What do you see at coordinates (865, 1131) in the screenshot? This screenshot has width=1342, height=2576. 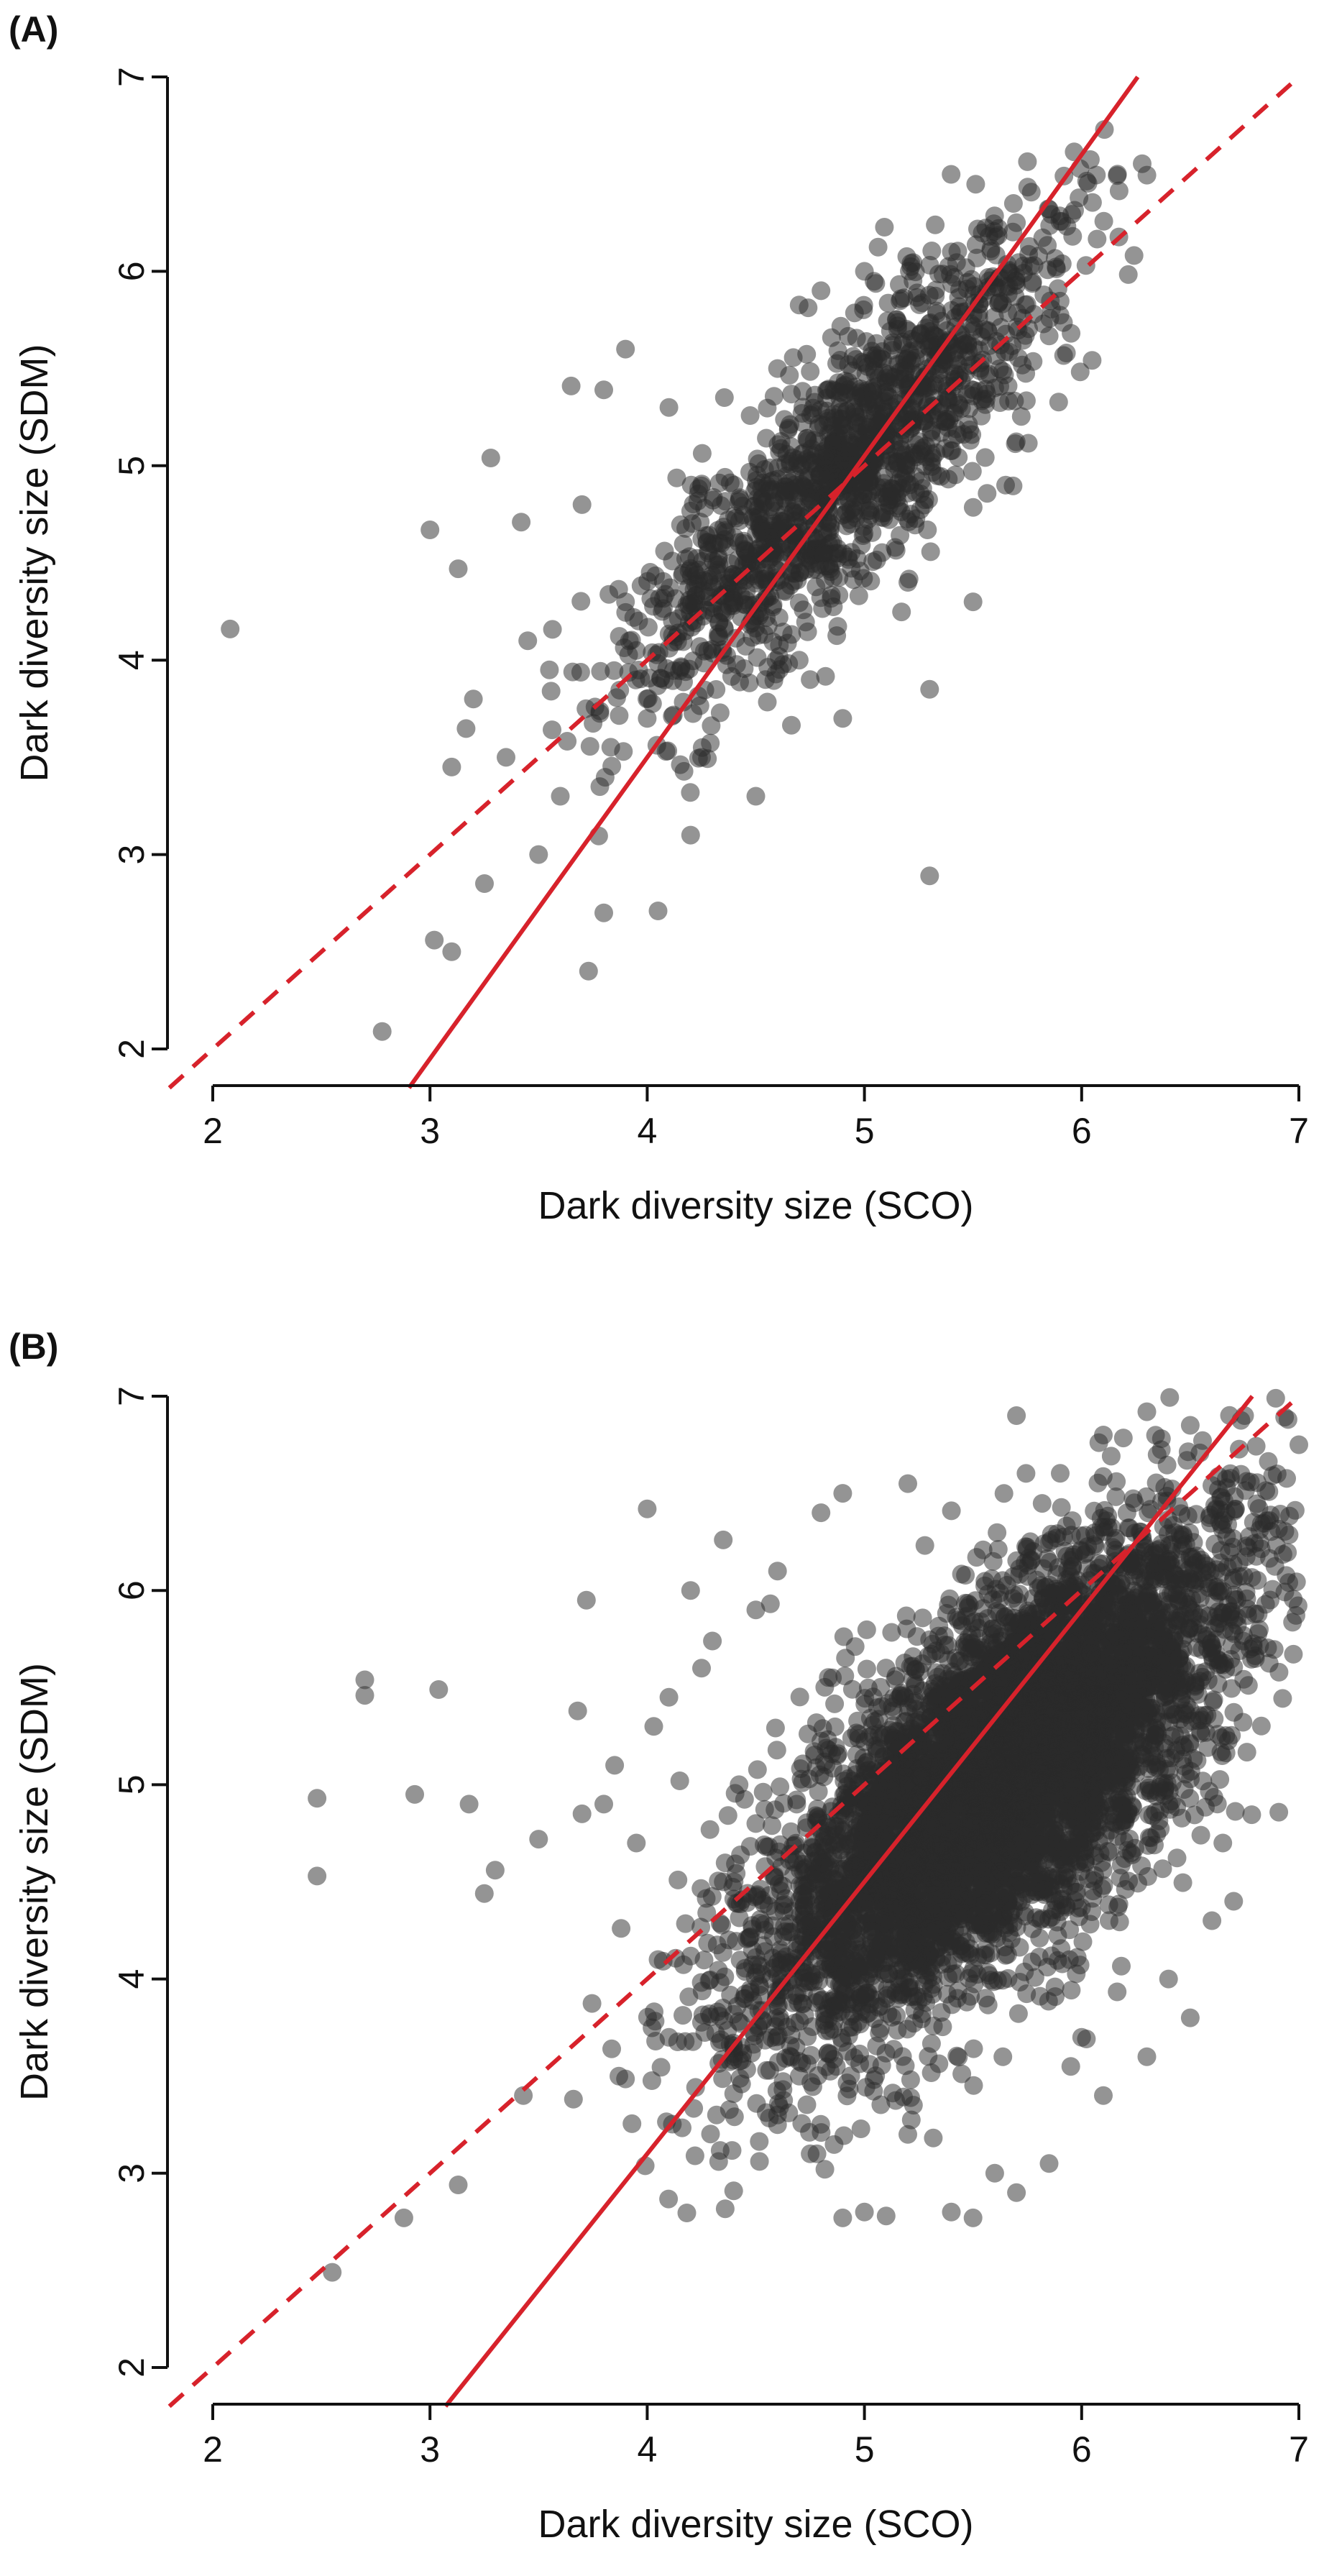 I see `x-tick-label: 5` at bounding box center [865, 1131].